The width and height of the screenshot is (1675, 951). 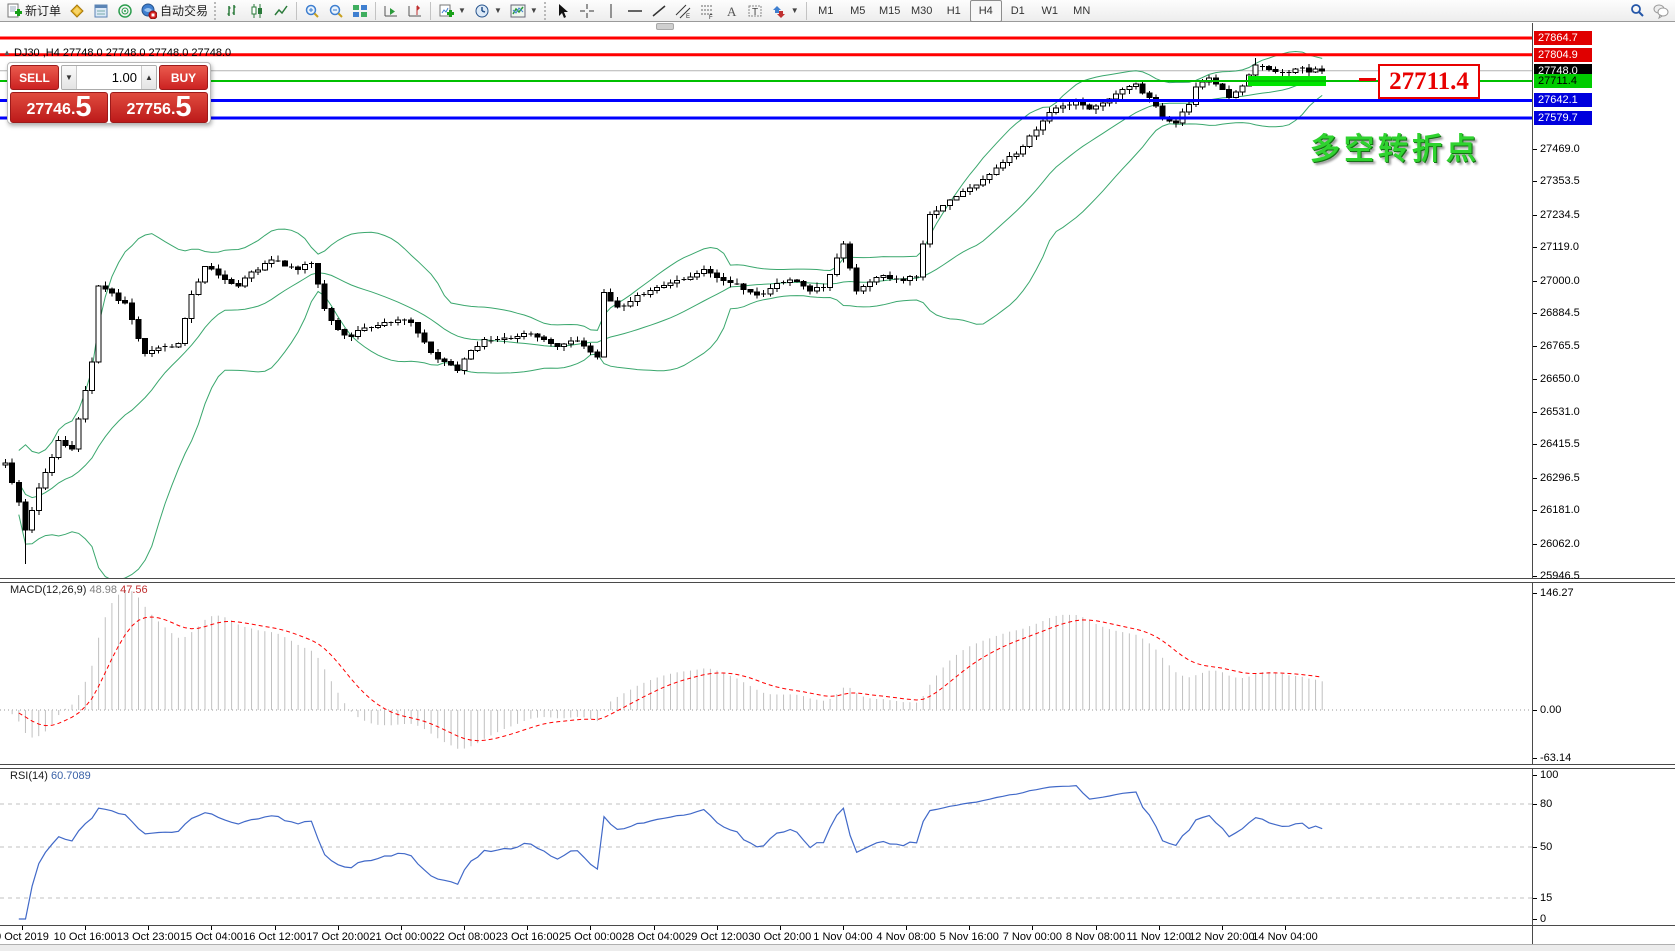 I want to click on chart-shift-button, so click(x=415, y=11).